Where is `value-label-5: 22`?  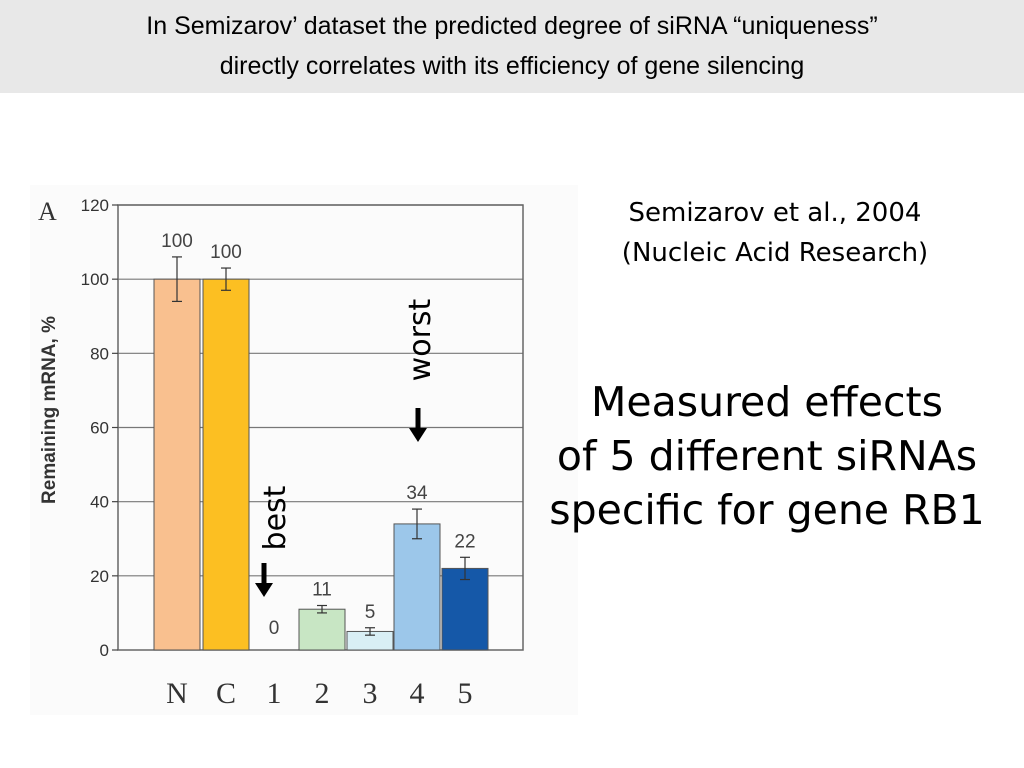
value-label-5: 22 is located at coordinates (464, 541).